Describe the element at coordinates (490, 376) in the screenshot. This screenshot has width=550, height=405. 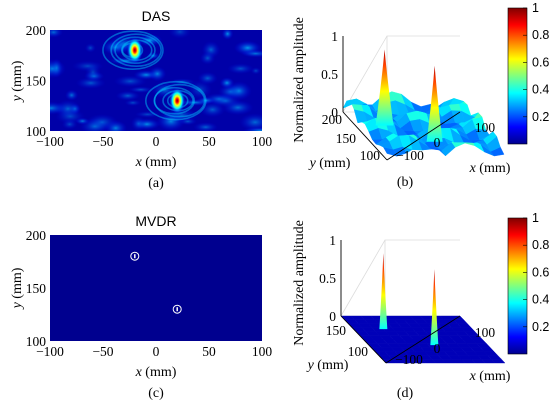
I see `panel-d-xlabel: x (mm)` at that location.